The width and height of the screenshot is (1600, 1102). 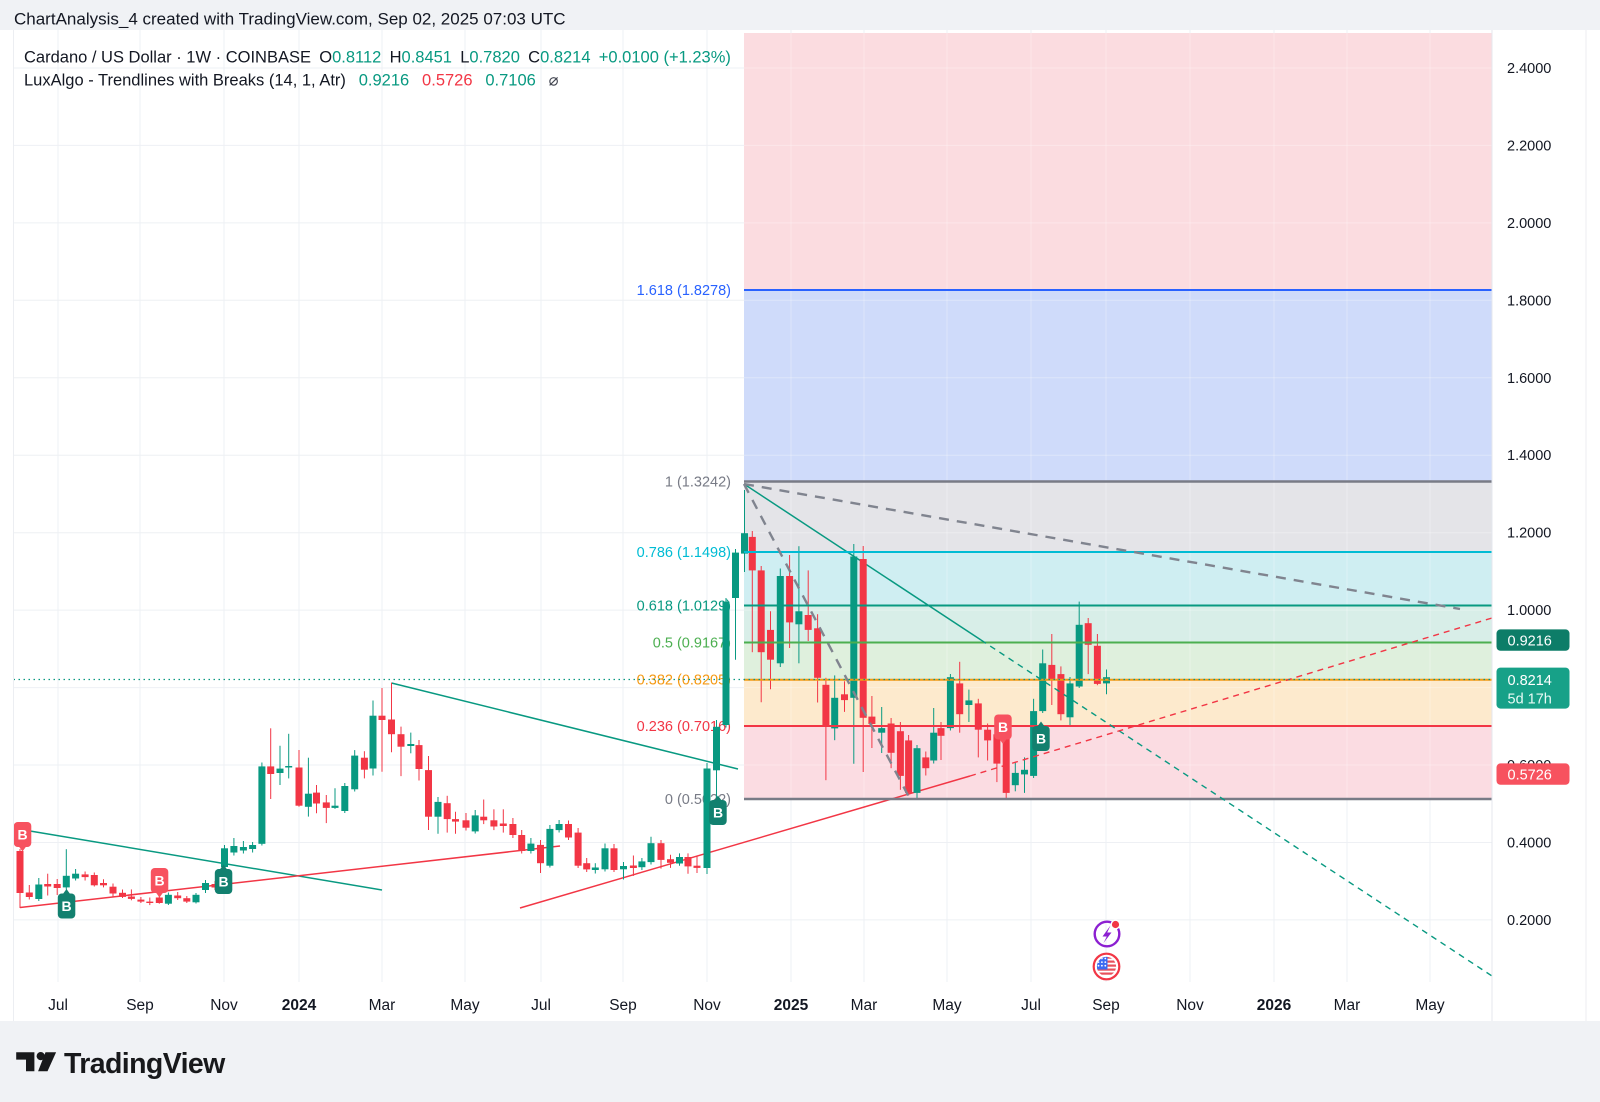 I want to click on svg-text: 2026, so click(x=1274, y=1005).